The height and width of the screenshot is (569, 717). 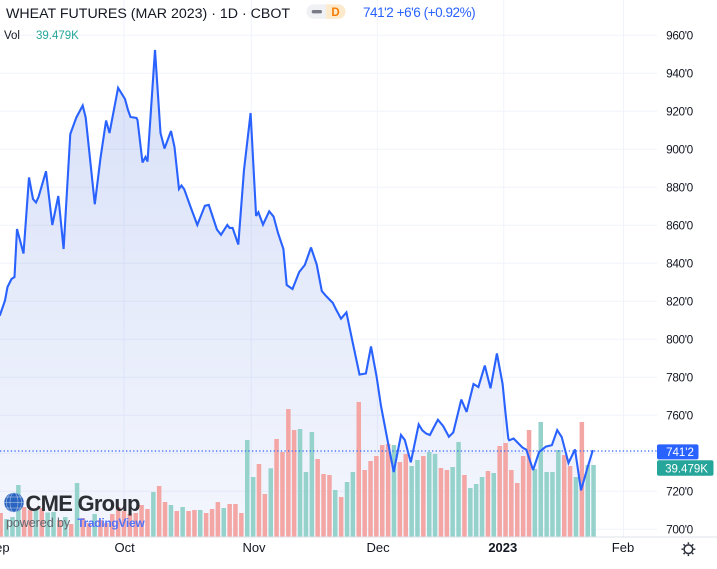 I want to click on svg-text: Vol, so click(x=12, y=36).